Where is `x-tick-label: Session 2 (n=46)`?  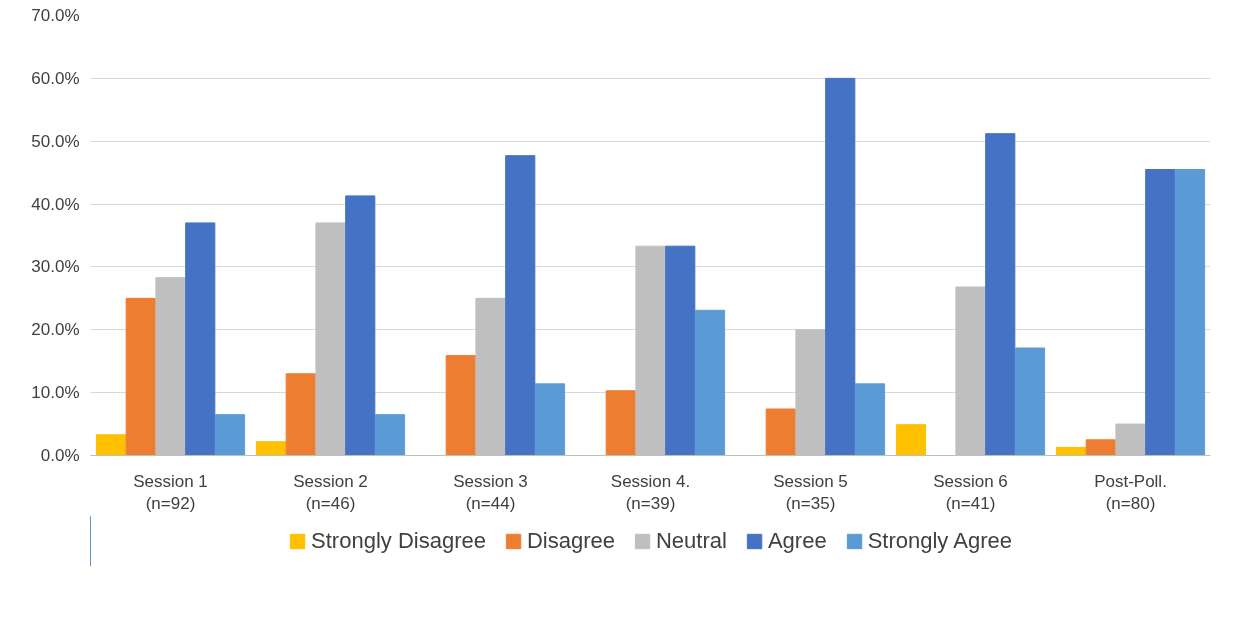 x-tick-label: Session 2 (n=46) is located at coordinates (330, 492).